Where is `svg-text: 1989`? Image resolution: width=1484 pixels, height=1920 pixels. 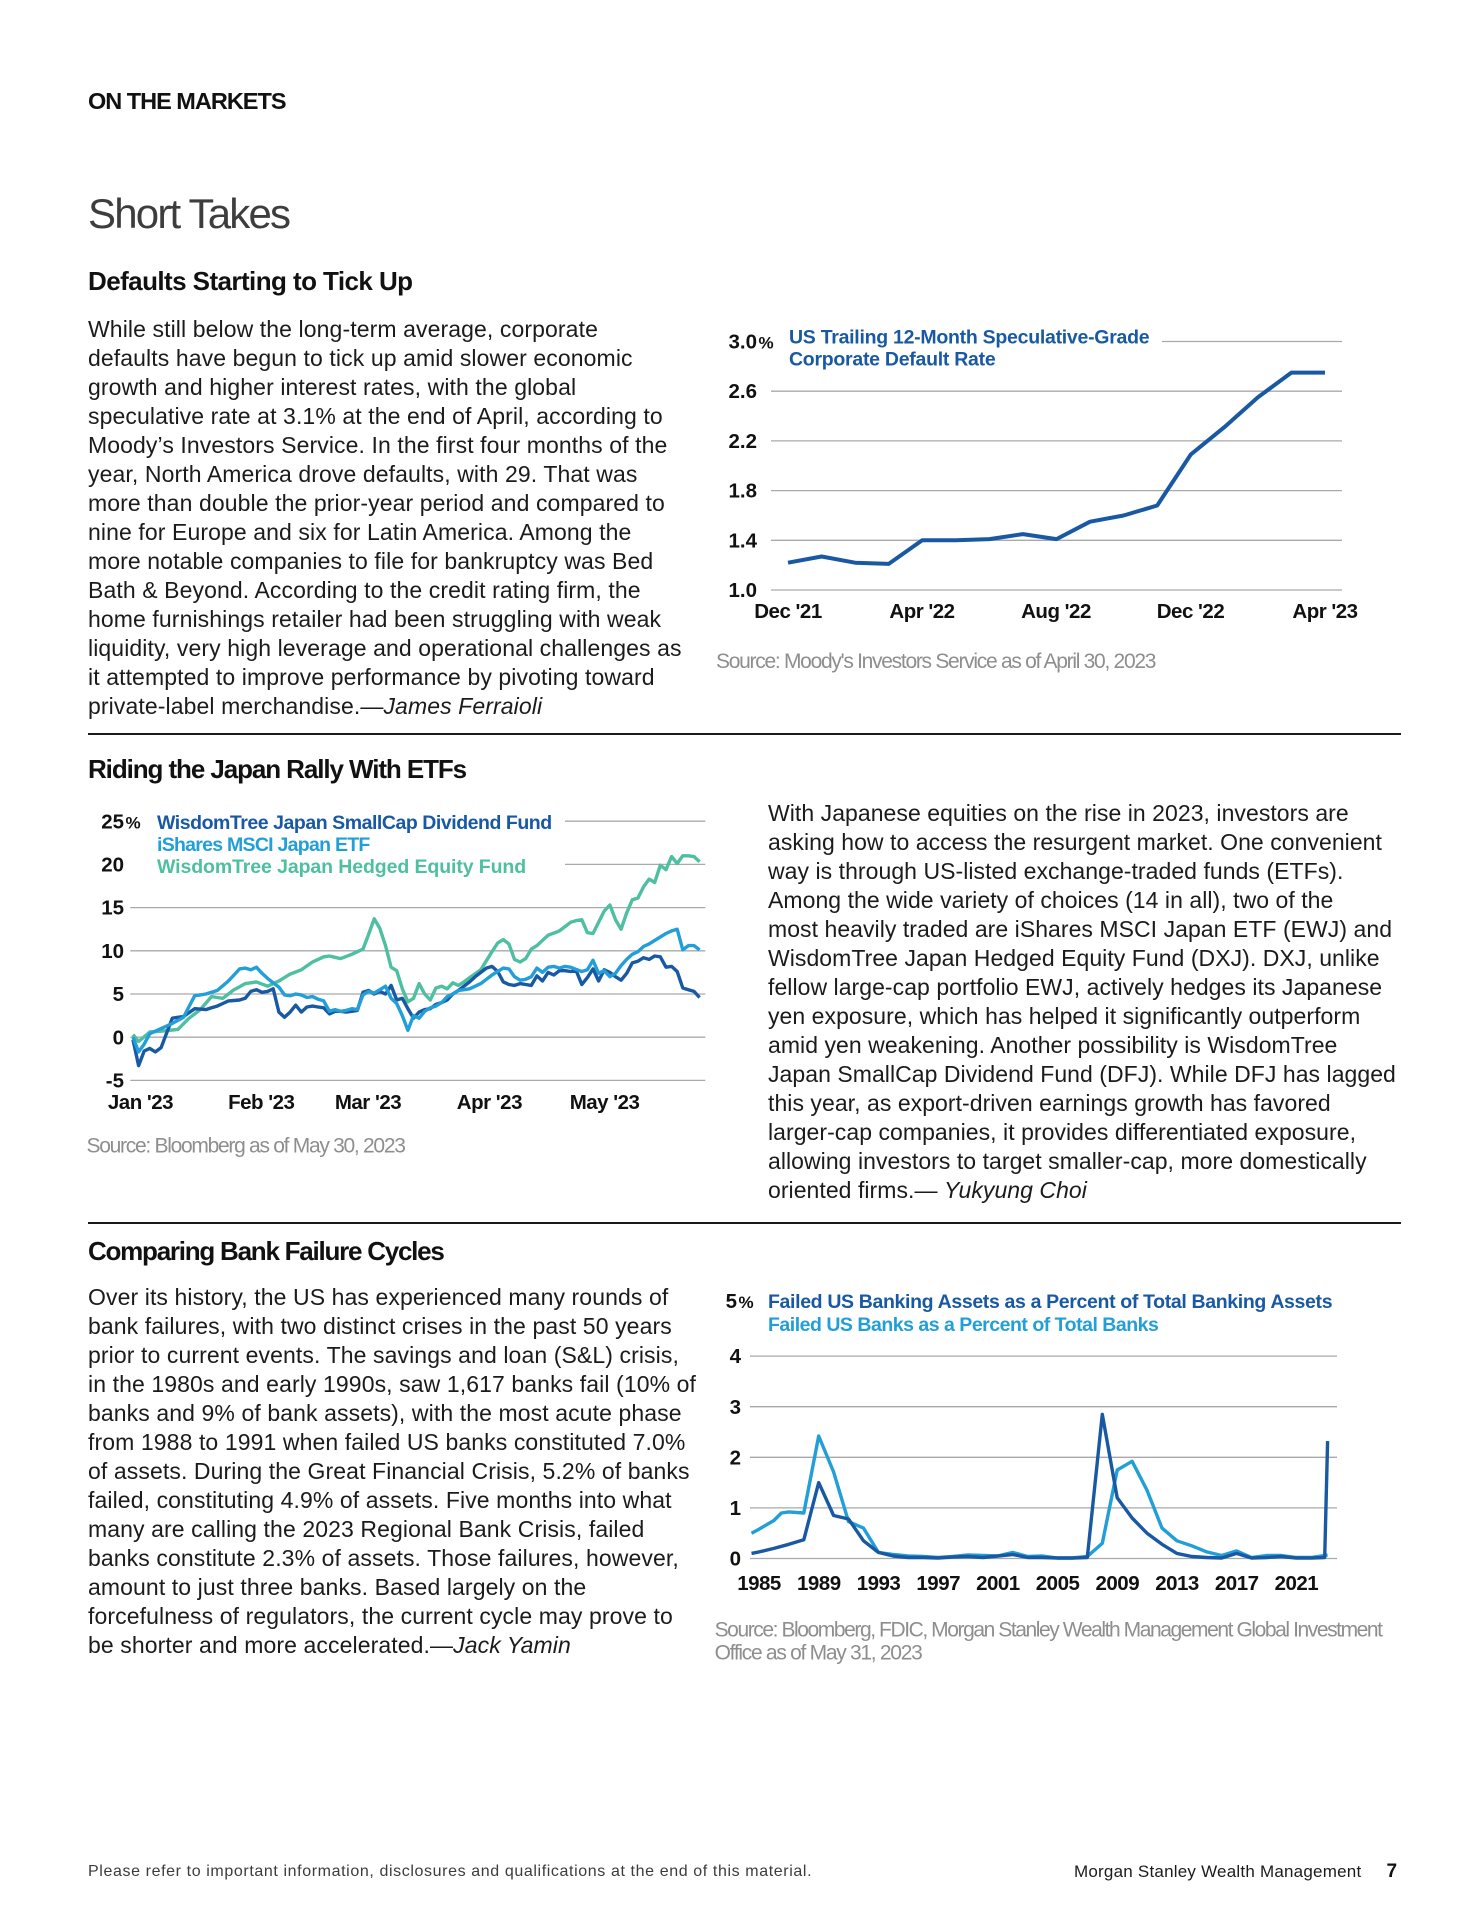 svg-text: 1989 is located at coordinates (819, 1583).